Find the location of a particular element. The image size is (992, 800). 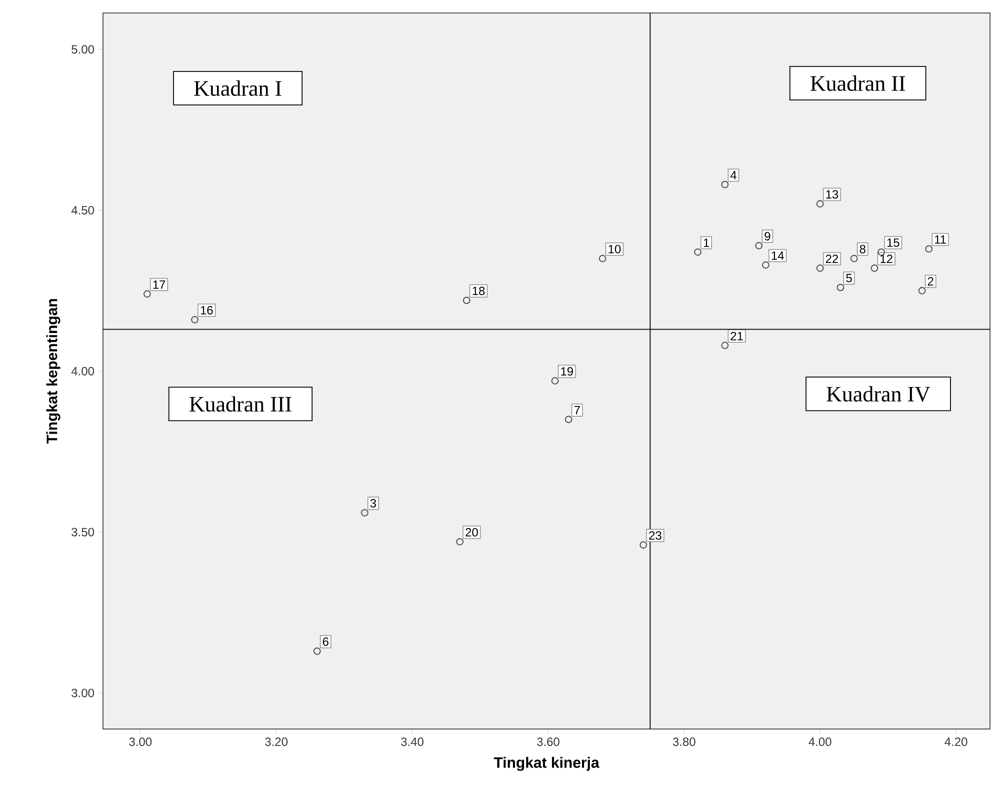

annotation: 7 is located at coordinates (577, 410).